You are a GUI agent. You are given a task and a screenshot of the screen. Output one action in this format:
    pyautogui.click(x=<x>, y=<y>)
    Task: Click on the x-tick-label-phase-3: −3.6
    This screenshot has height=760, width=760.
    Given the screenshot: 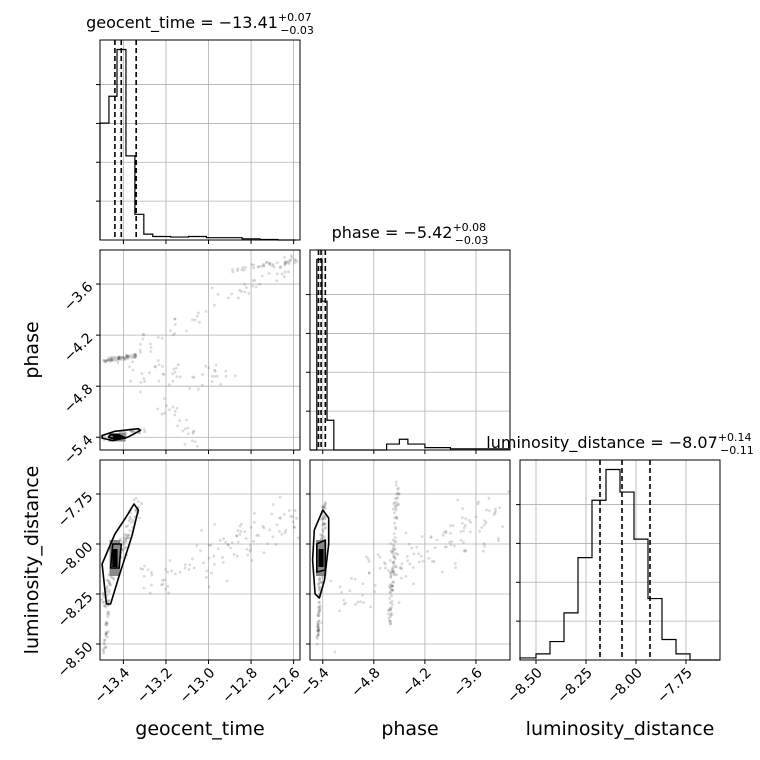 What is the action you would take?
    pyautogui.click(x=468, y=682)
    